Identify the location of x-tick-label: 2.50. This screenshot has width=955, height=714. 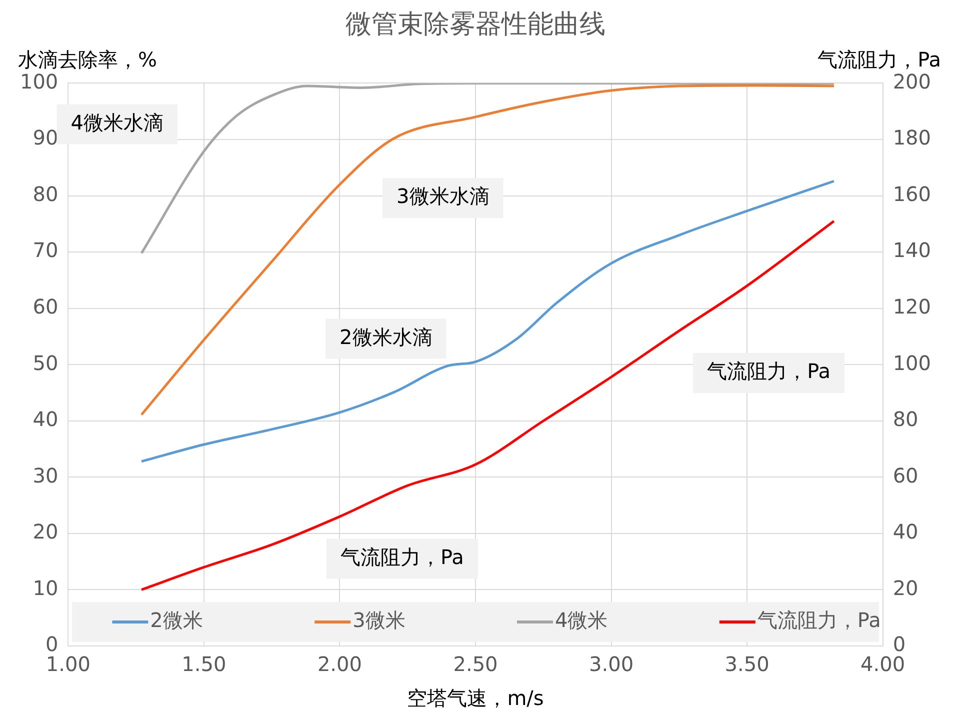
(475, 664).